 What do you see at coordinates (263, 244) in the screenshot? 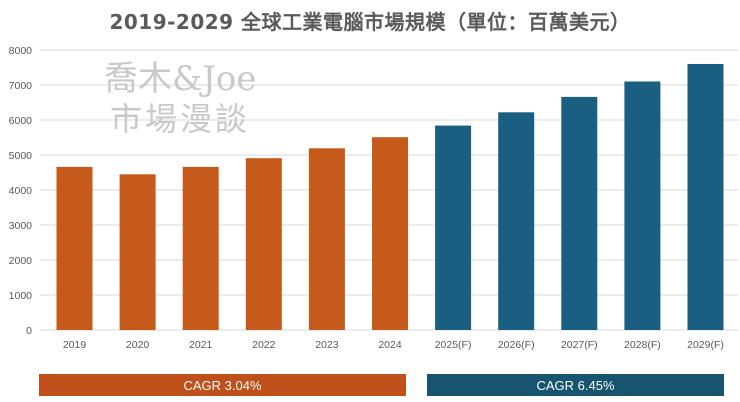
I see `bar-2022` at bounding box center [263, 244].